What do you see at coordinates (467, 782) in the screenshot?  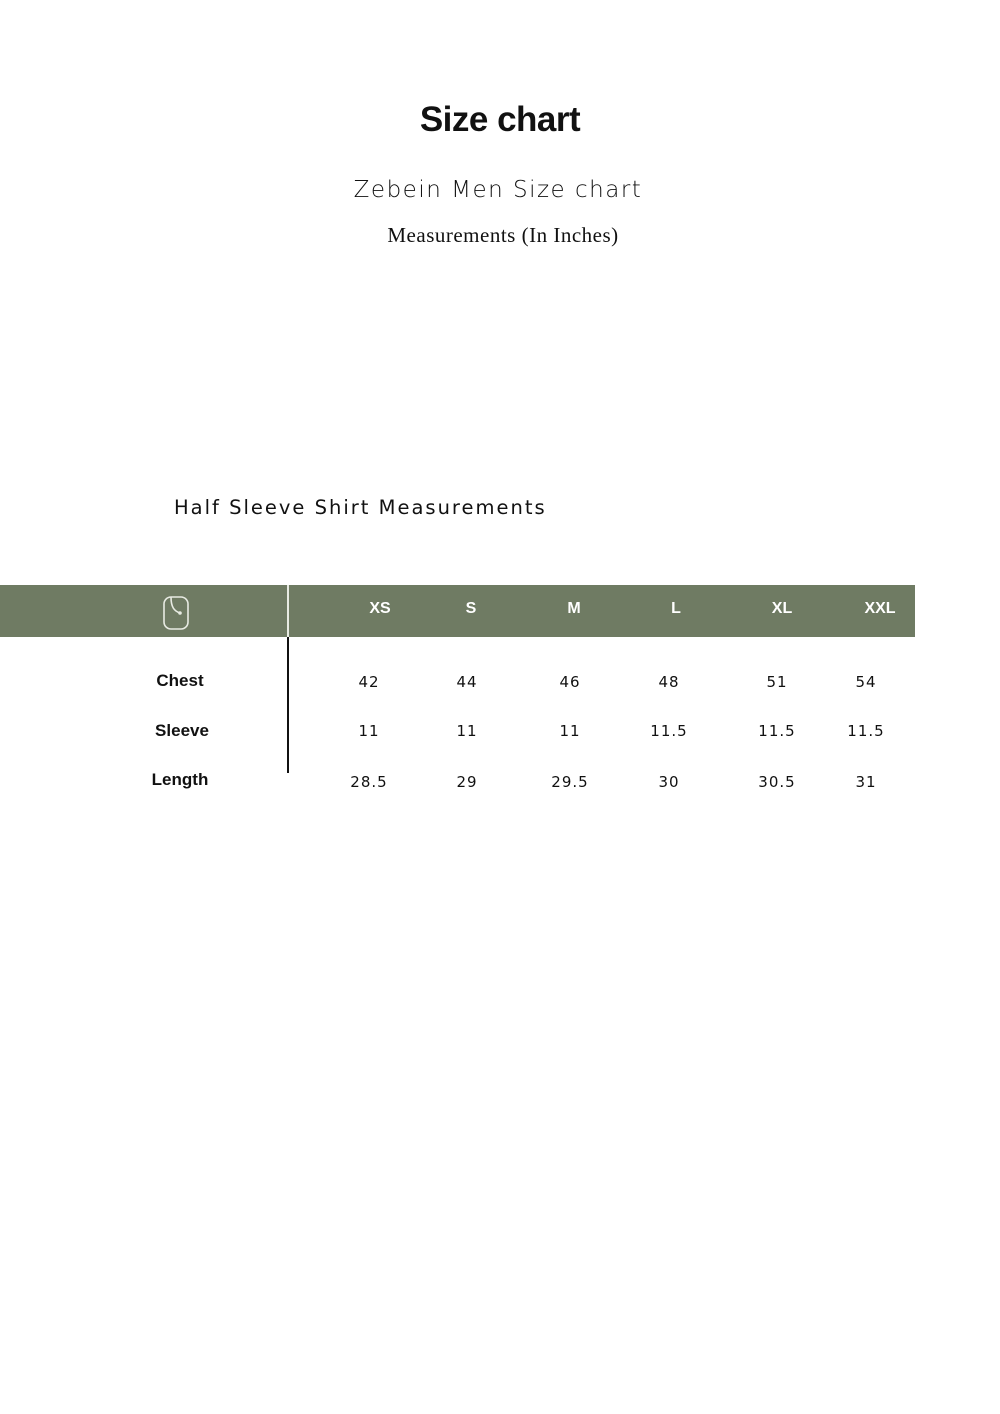 I see `table-cell: 29` at bounding box center [467, 782].